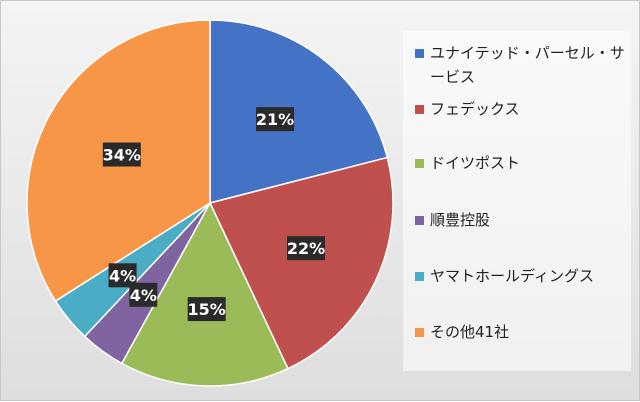  What do you see at coordinates (460, 220) in the screenshot?
I see `legend-label-sf-holding: 順豊控股` at bounding box center [460, 220].